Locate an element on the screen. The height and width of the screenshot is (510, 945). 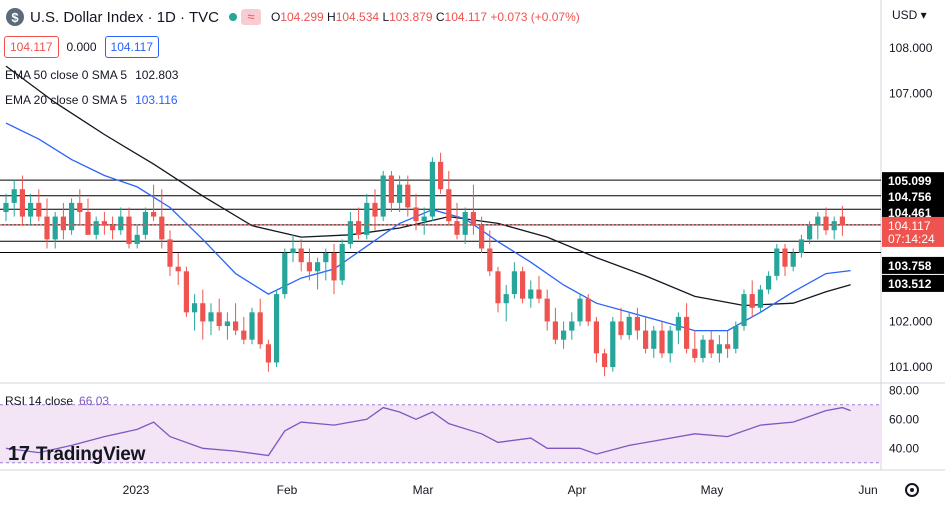
market-status-dot-icon is located at coordinates (232, 17).